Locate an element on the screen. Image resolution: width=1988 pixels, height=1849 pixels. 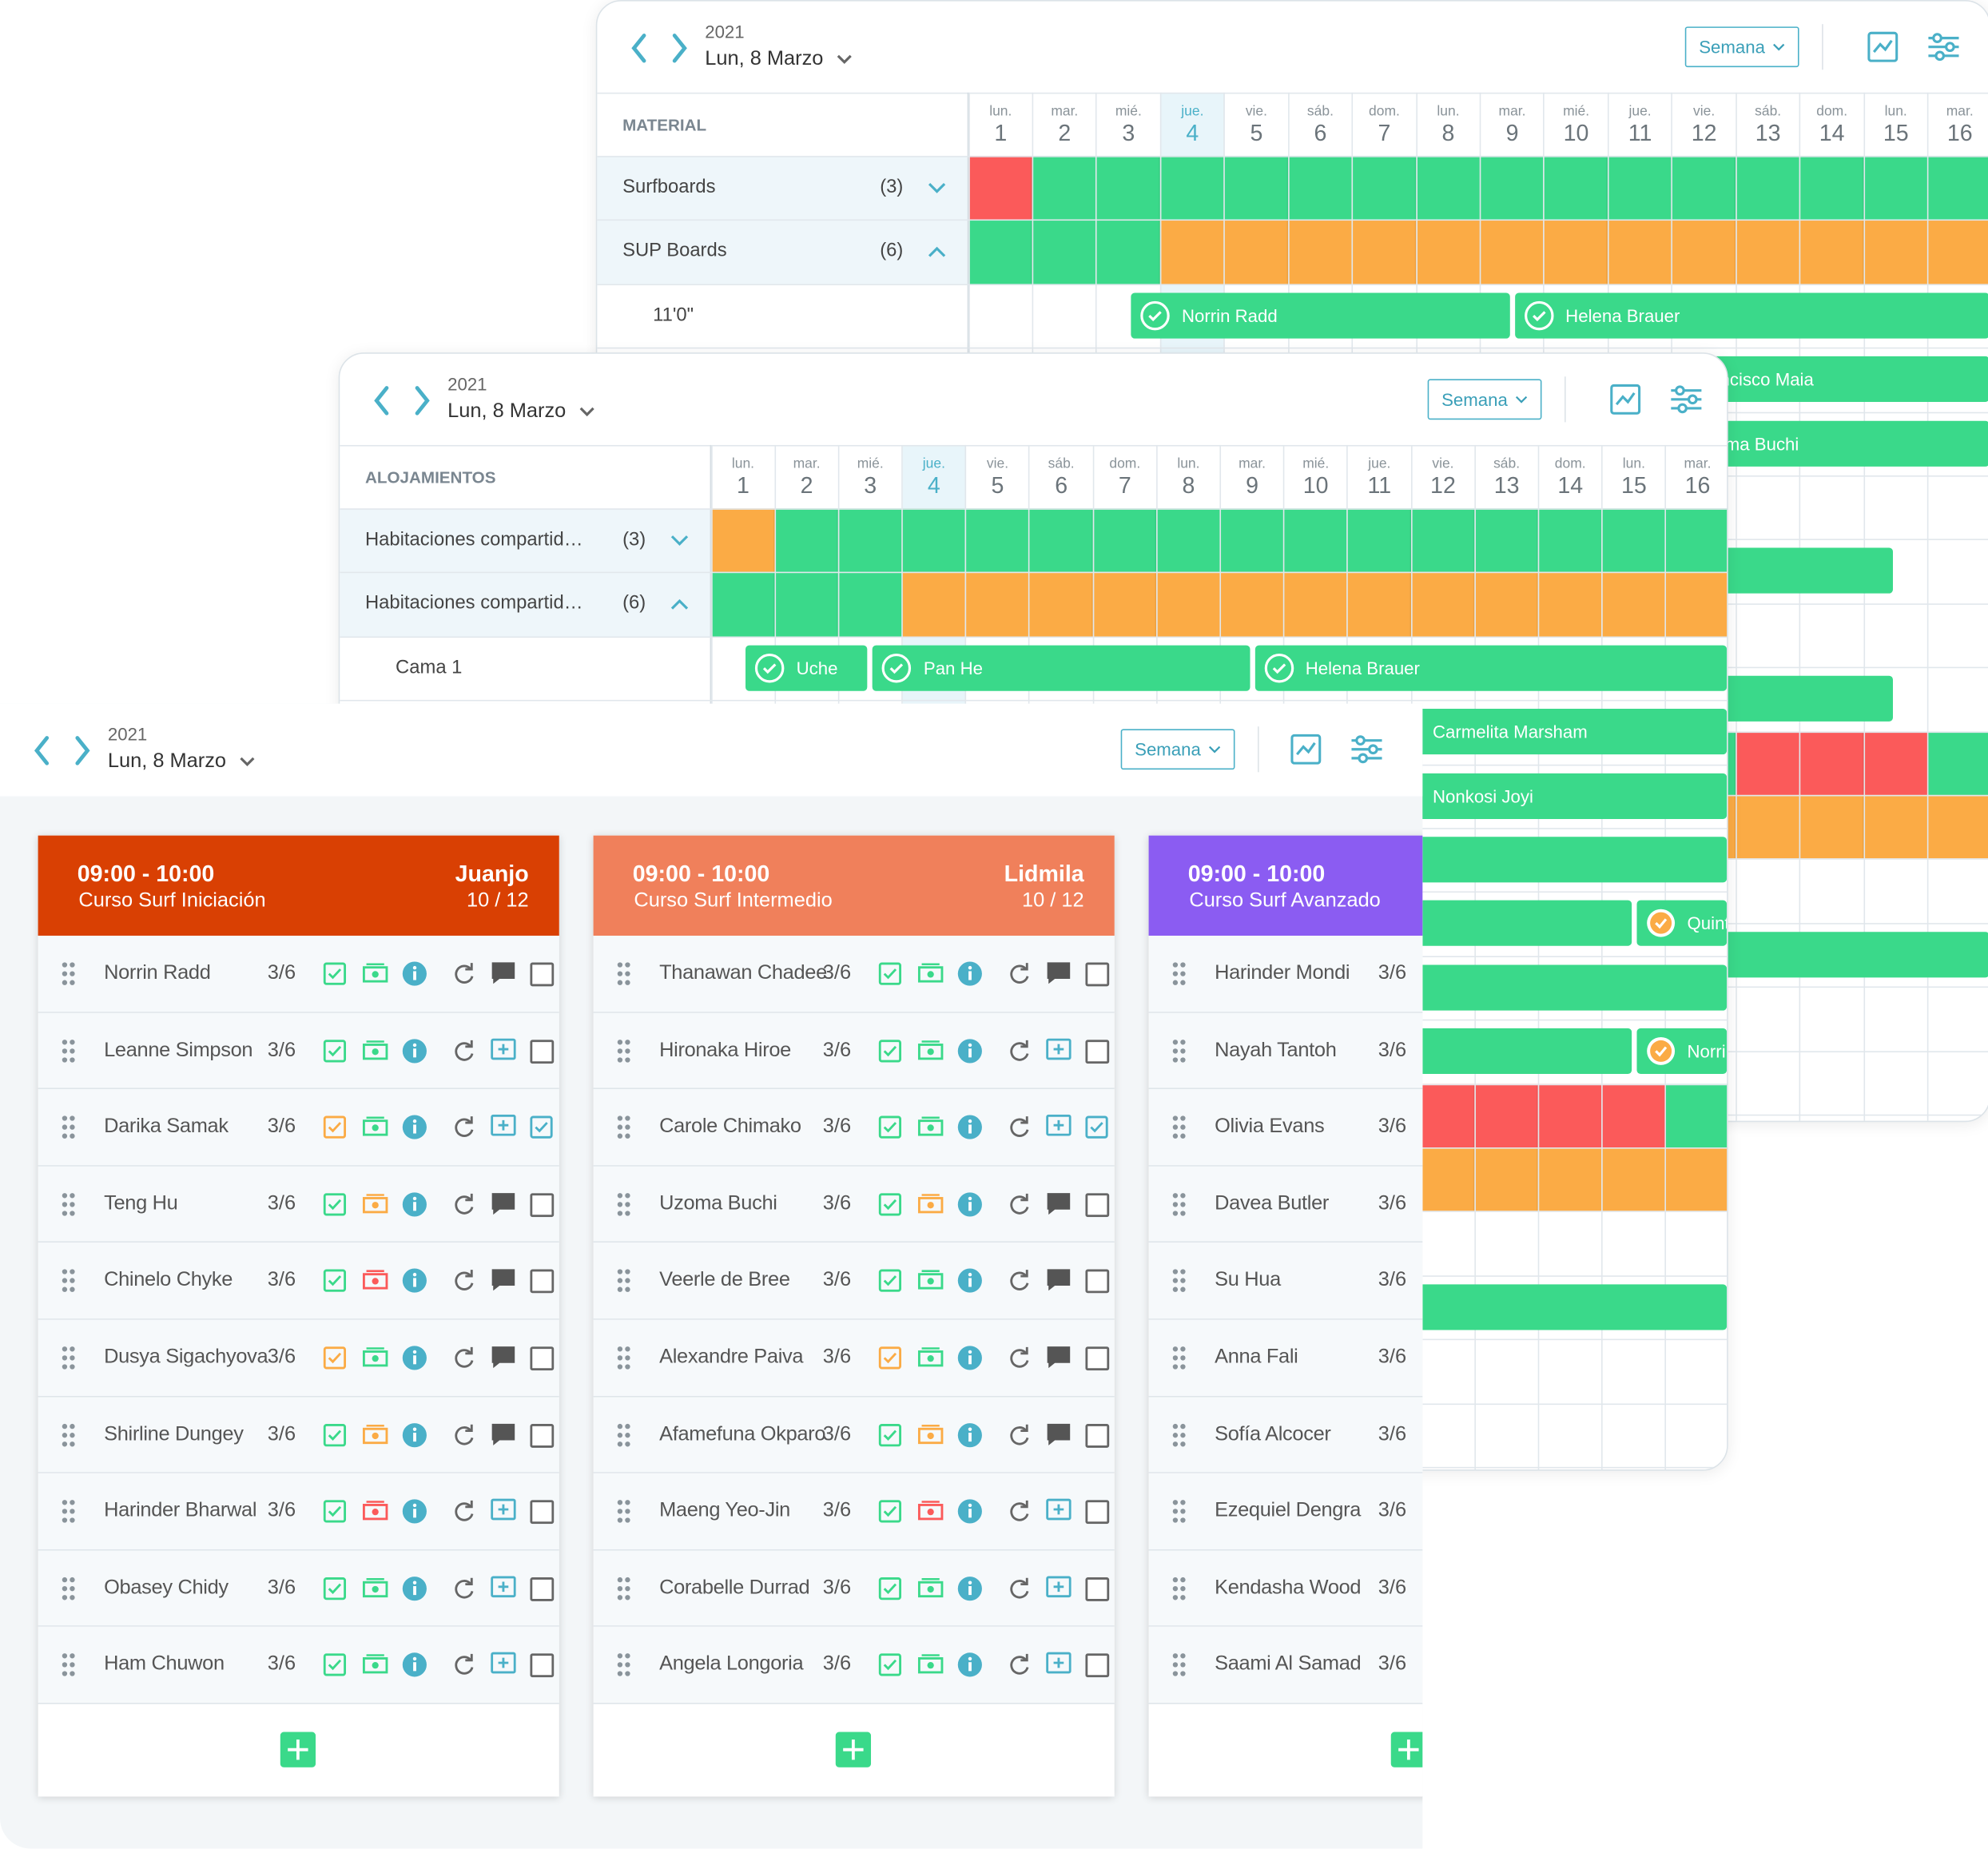
filter-button is located at coordinates (1687, 400).